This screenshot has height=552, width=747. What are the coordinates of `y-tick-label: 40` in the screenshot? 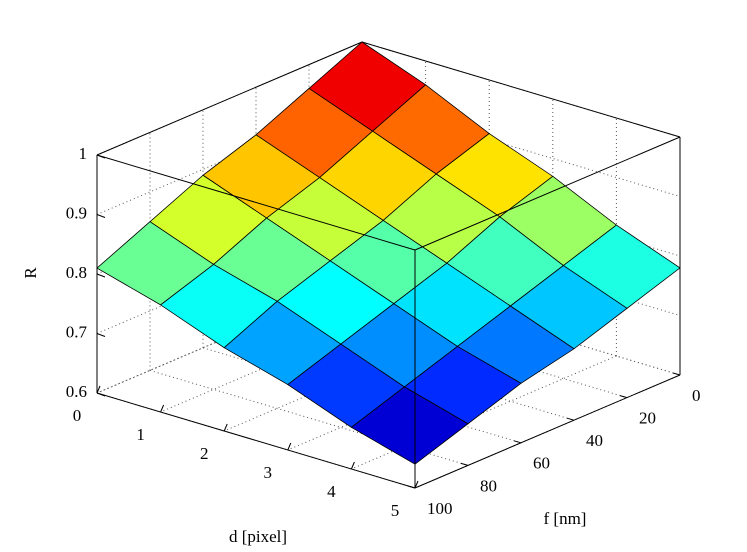 It's located at (594, 440).